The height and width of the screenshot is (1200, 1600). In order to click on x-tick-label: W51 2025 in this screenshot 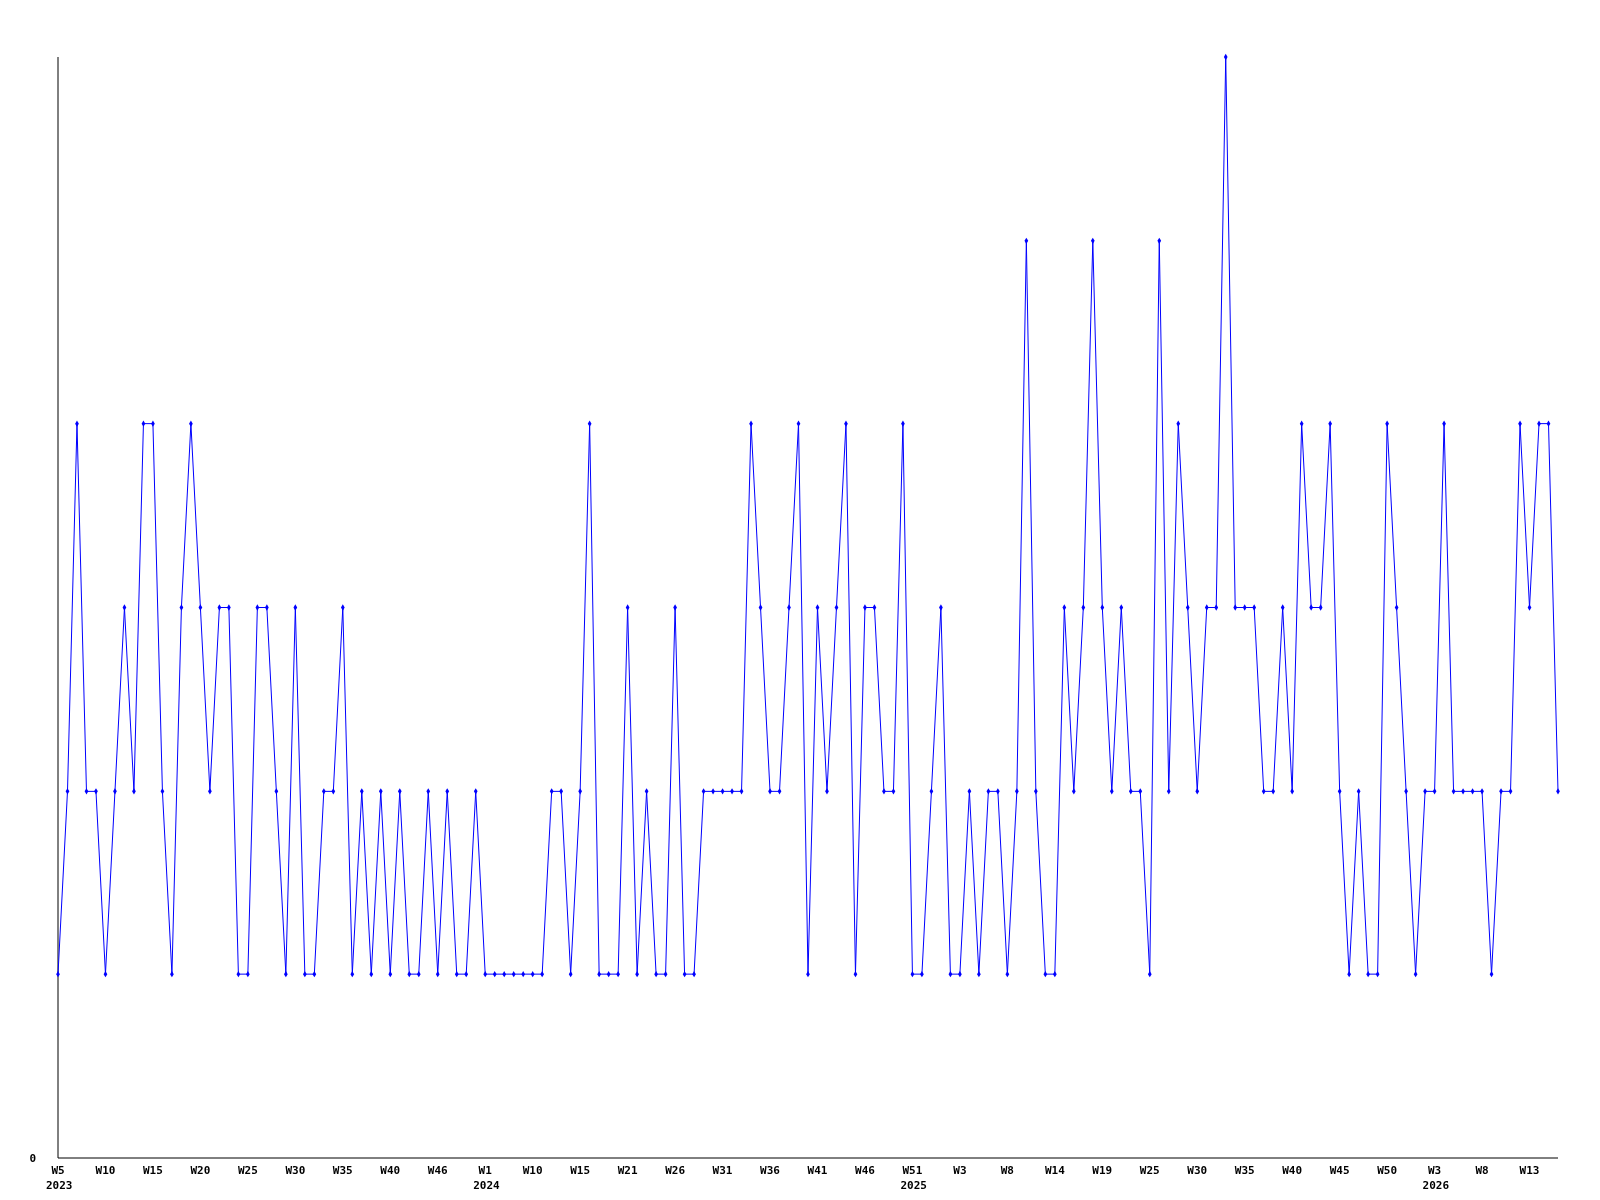, I will do `click(913, 1178)`.